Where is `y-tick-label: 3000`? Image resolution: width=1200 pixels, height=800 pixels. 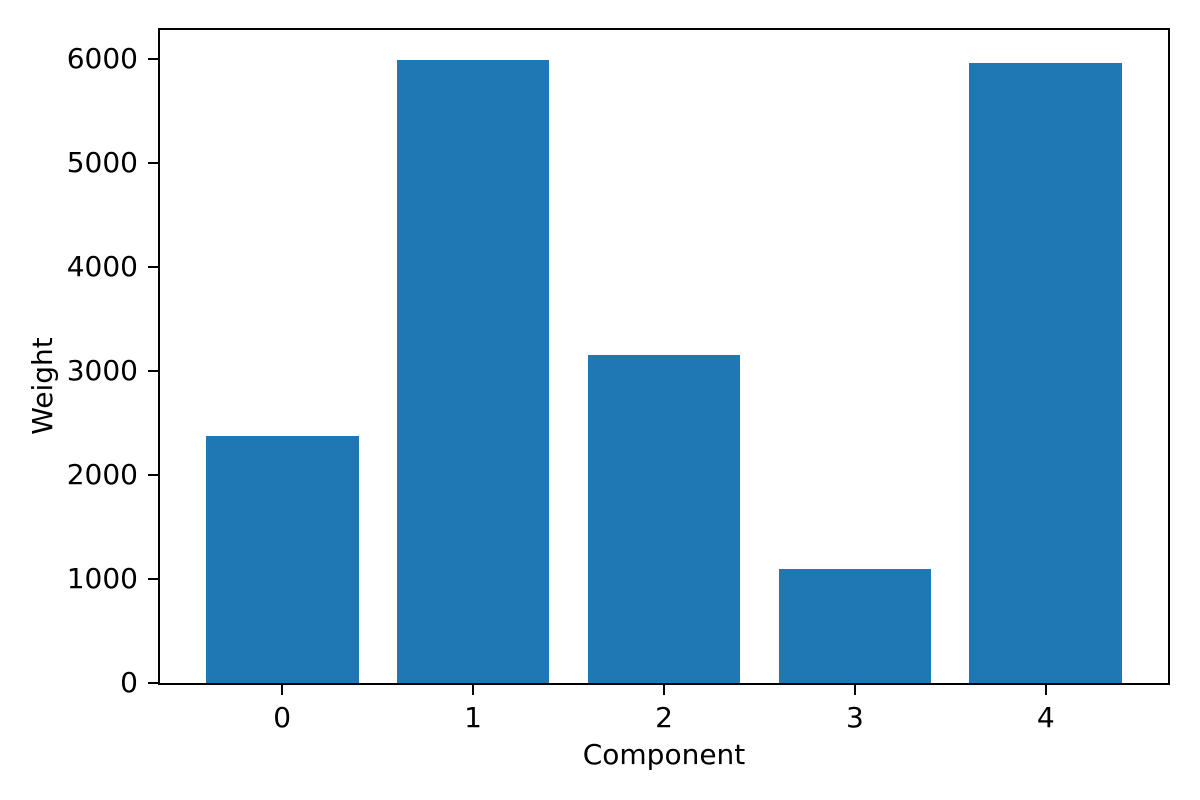 y-tick-label: 3000 is located at coordinates (102, 371).